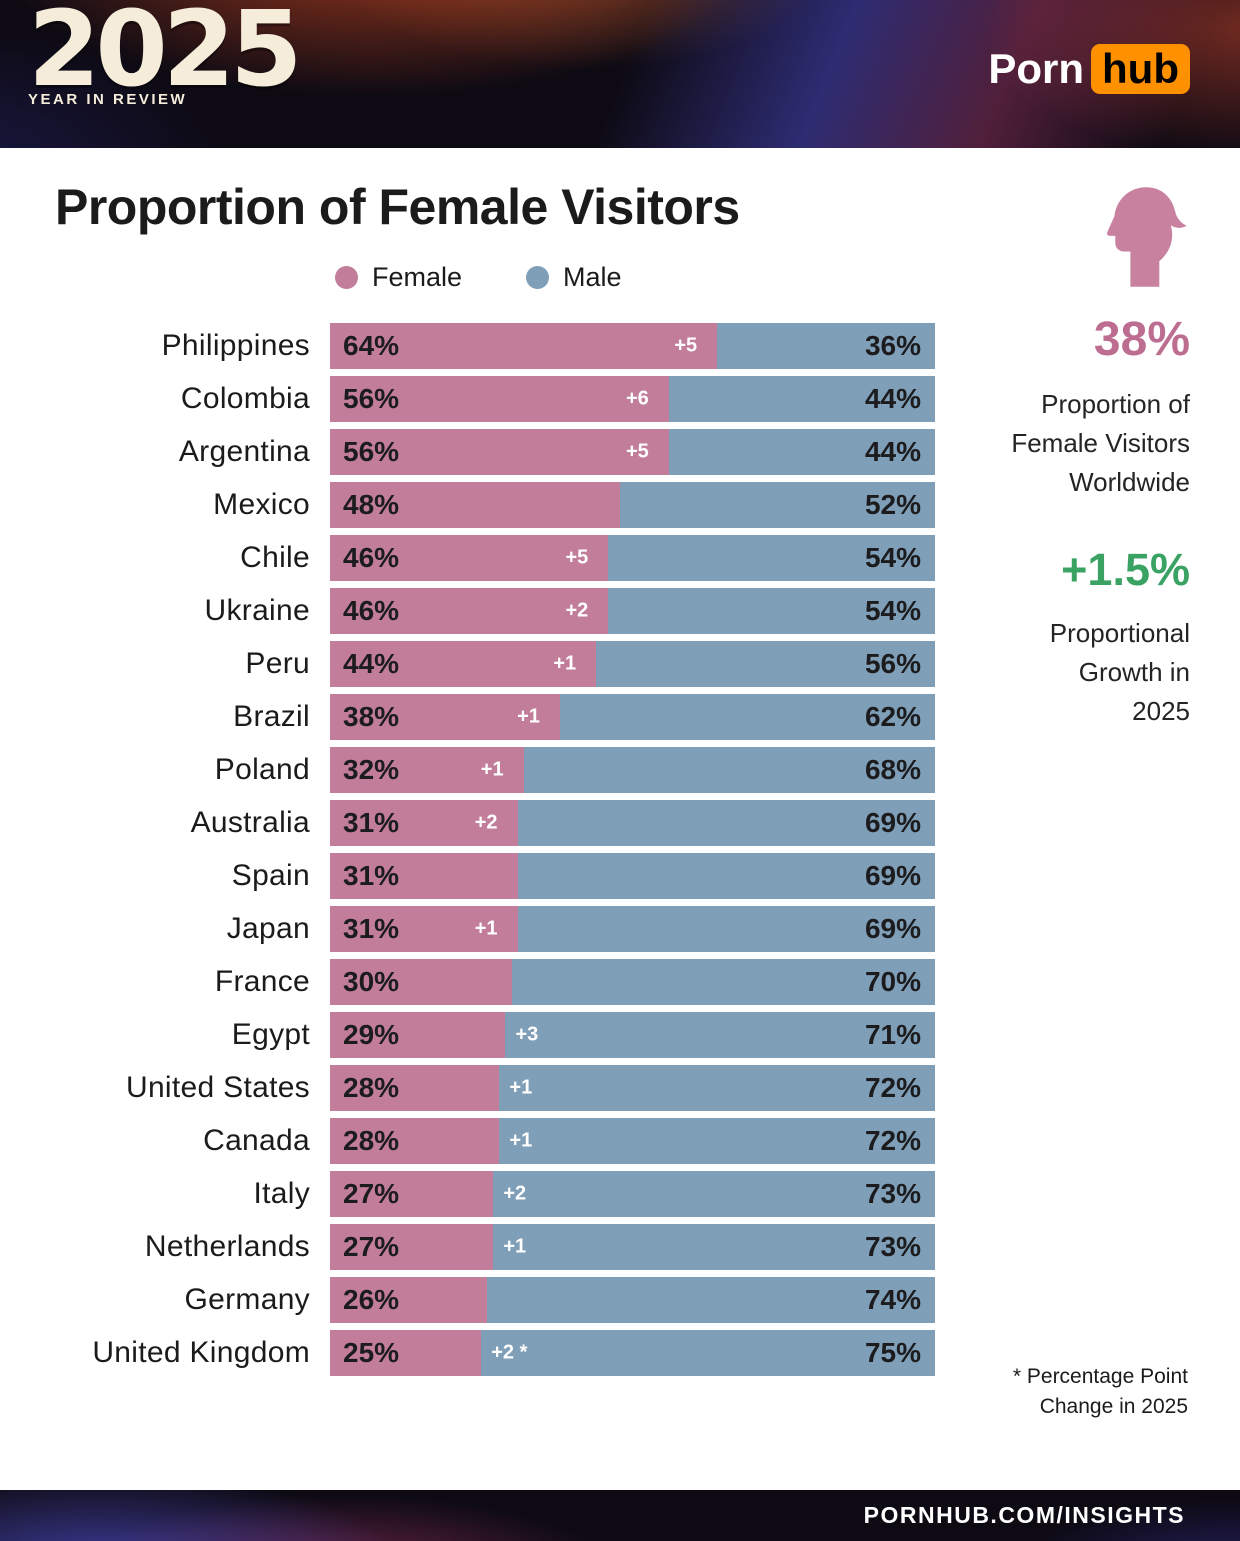  I want to click on country-label: Peru, so click(277, 663).